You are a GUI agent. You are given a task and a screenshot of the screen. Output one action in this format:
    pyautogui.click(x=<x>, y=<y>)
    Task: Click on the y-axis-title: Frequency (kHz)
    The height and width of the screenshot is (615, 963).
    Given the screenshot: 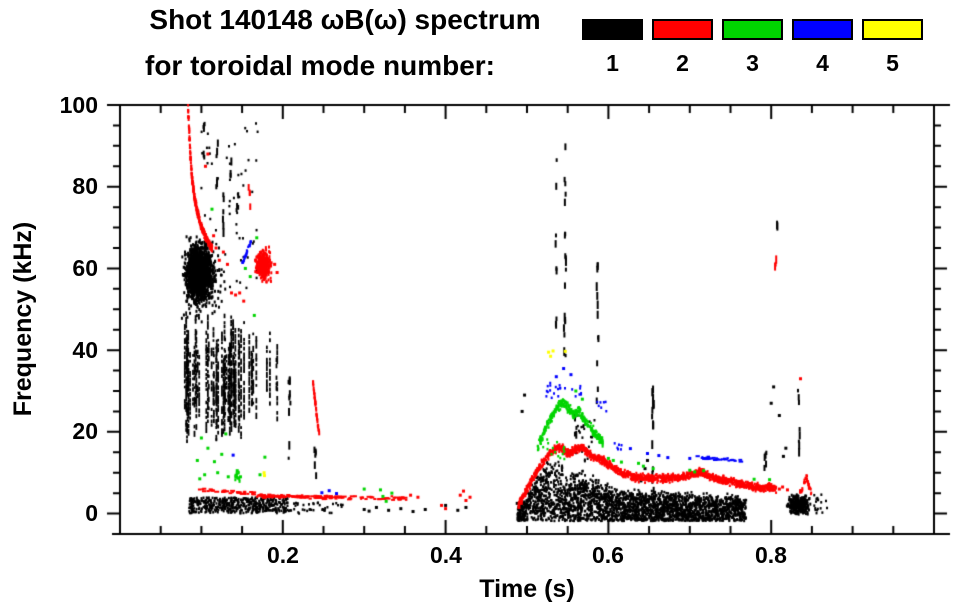 What is the action you would take?
    pyautogui.click(x=23, y=319)
    